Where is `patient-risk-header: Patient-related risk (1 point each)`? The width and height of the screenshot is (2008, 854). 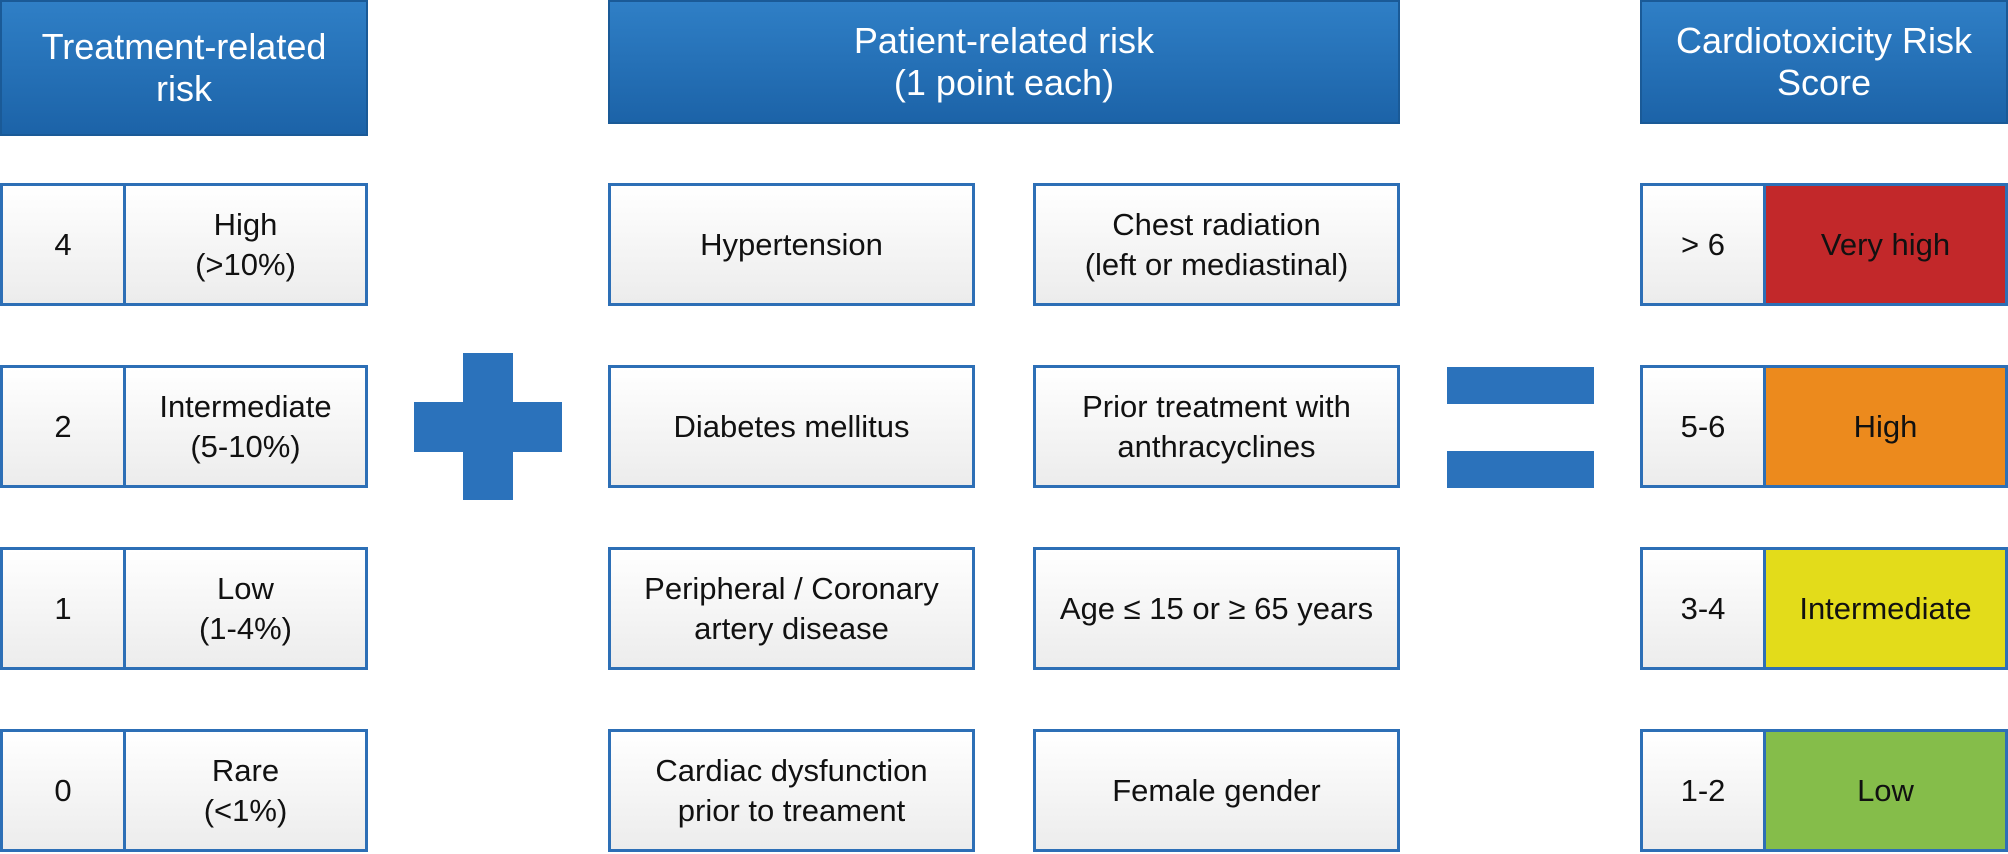
patient-risk-header: Patient-related risk (1 point each) is located at coordinates (1004, 62).